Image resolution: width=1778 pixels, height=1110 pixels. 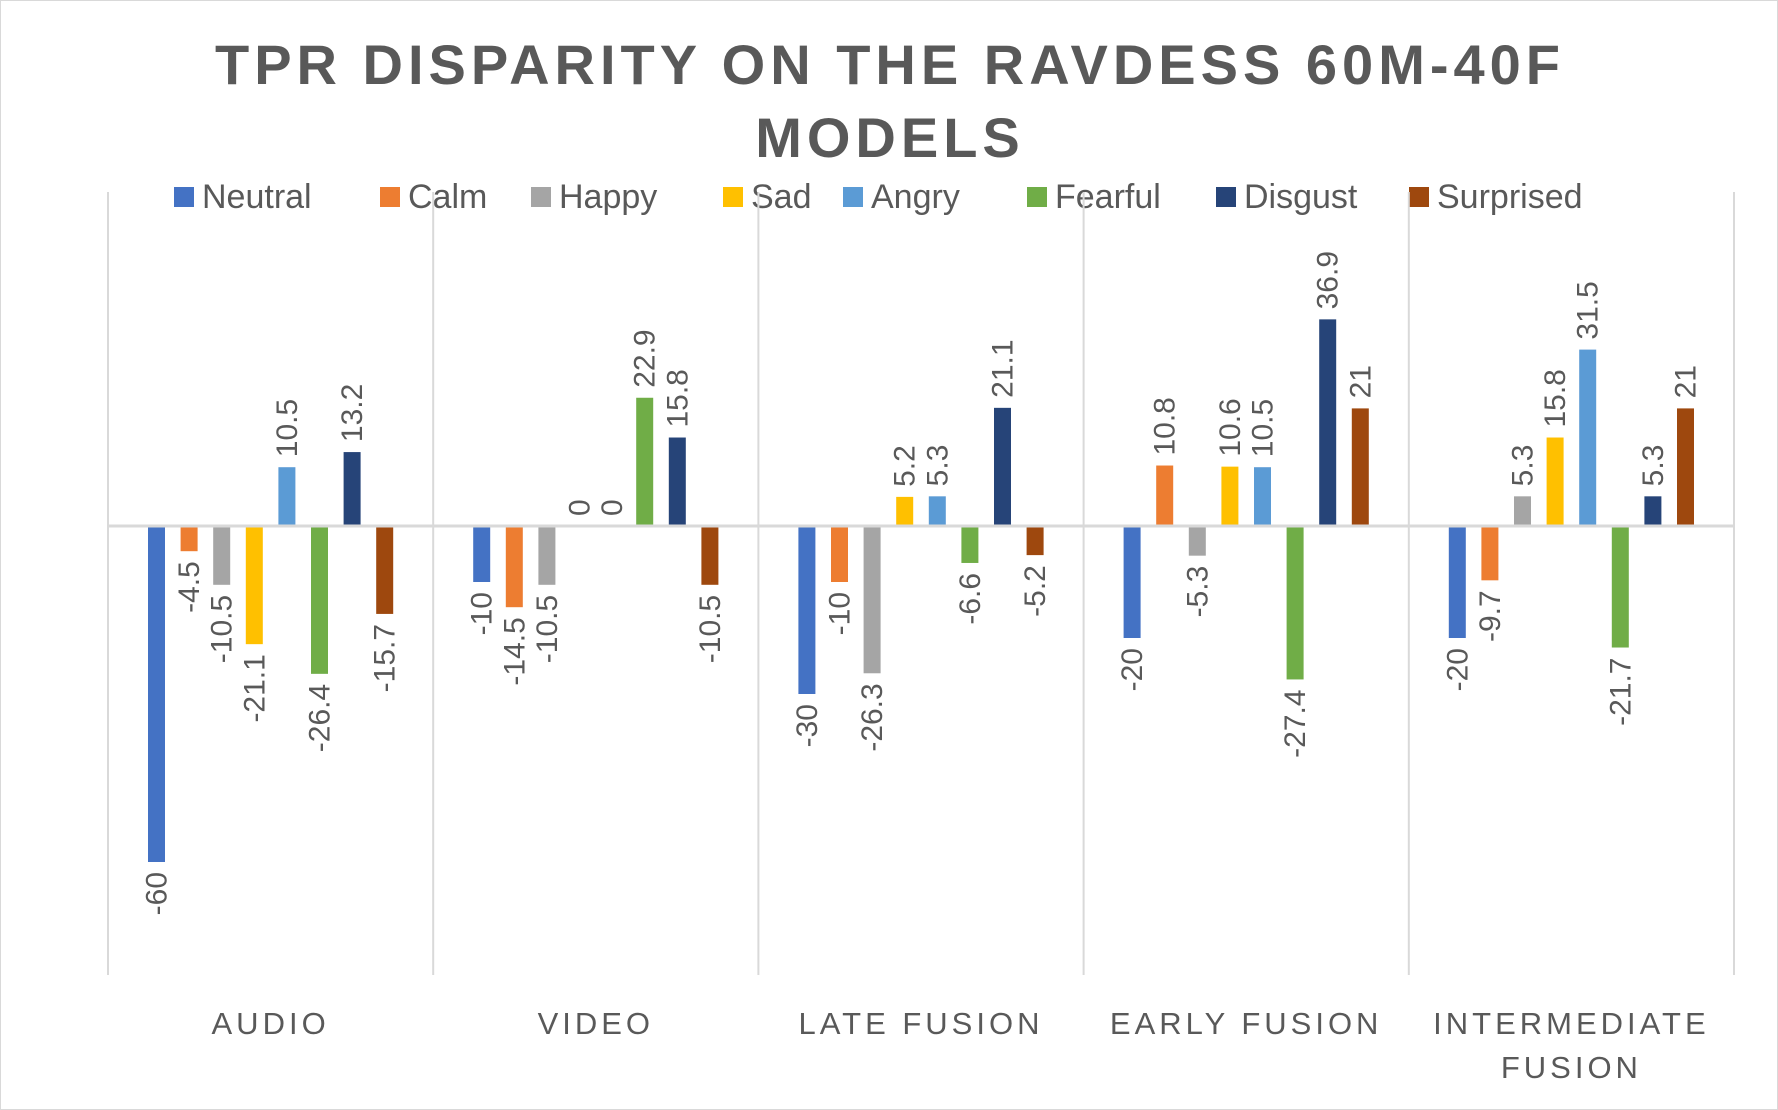 I want to click on data-label: 13.2, so click(x=352, y=413).